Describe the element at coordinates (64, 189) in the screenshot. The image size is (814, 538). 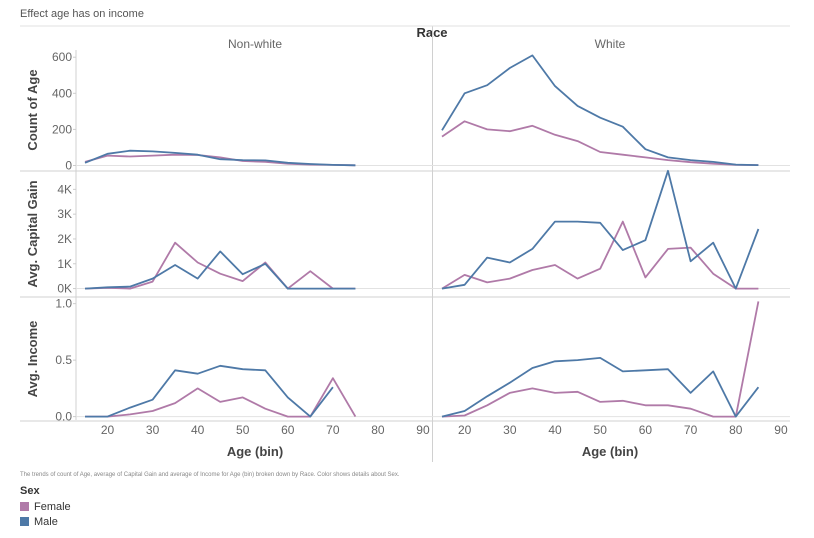
I see `y-tick-label: 4K` at that location.